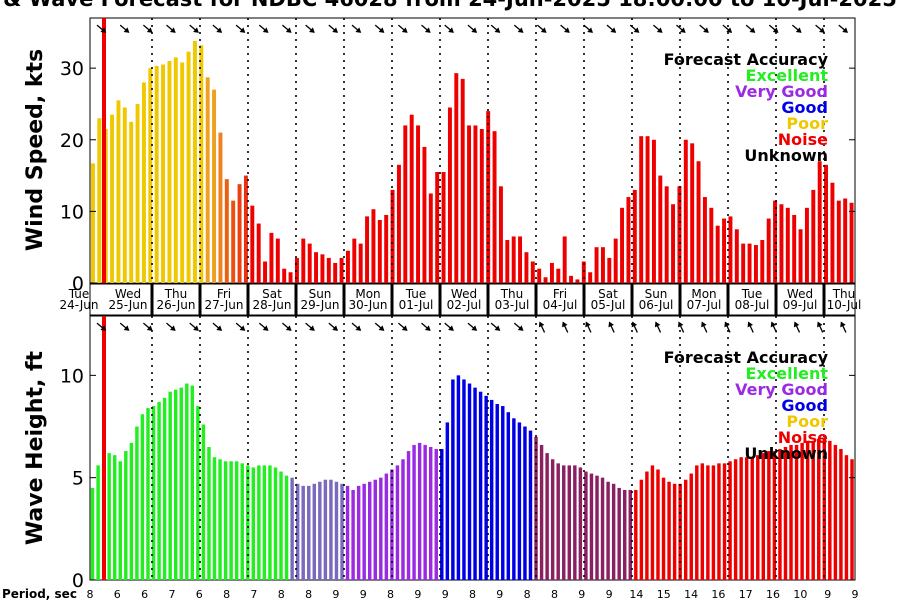 This screenshot has height=600, width=900. Describe the element at coordinates (464, 294) in the screenshot. I see `day-label-name: Wed` at that location.